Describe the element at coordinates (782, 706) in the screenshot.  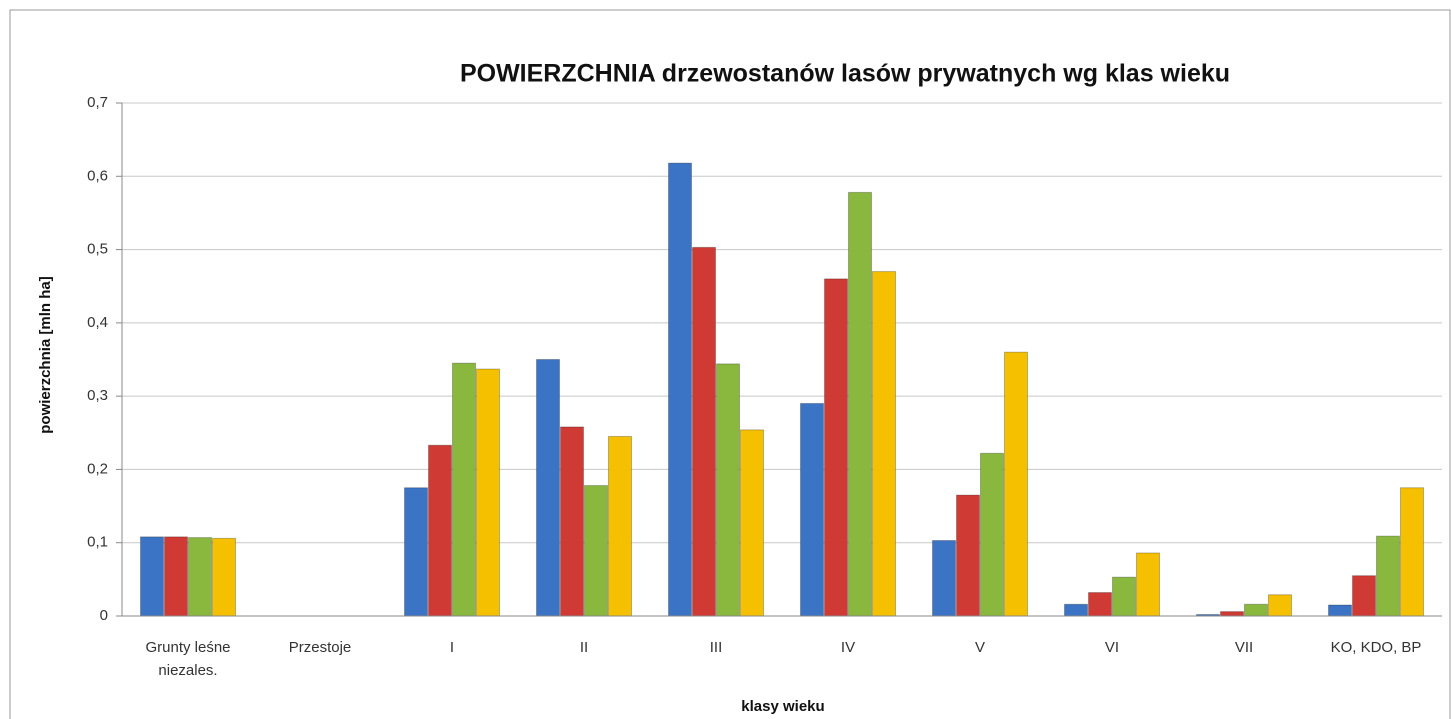
I see `x-axis-label: klasy wieku` at that location.